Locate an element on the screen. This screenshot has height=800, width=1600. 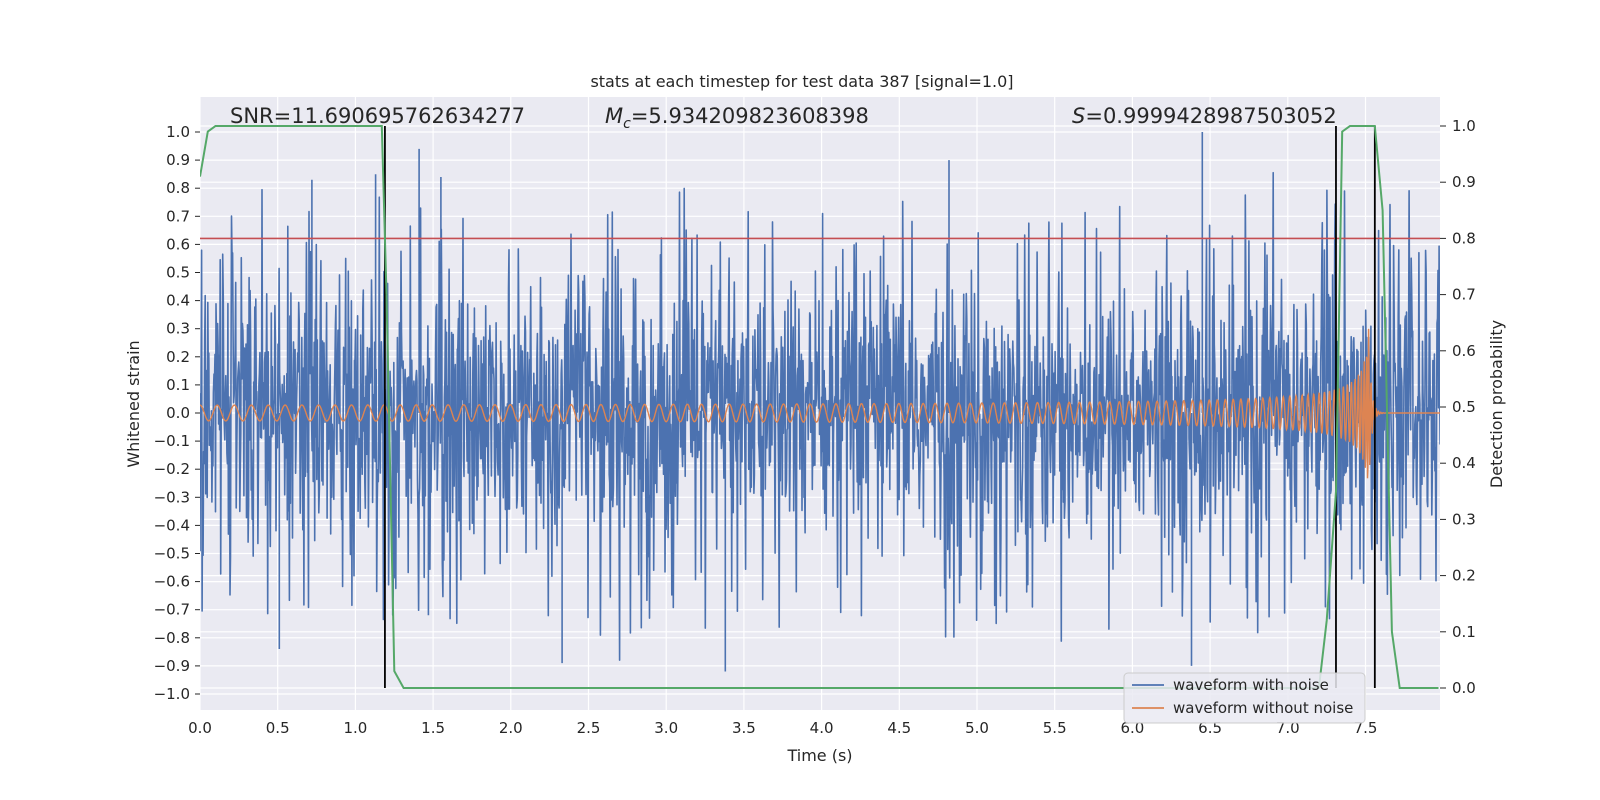
chirp-mass-annotation: Mc=5.934209823608398 is located at coordinates (737, 118).